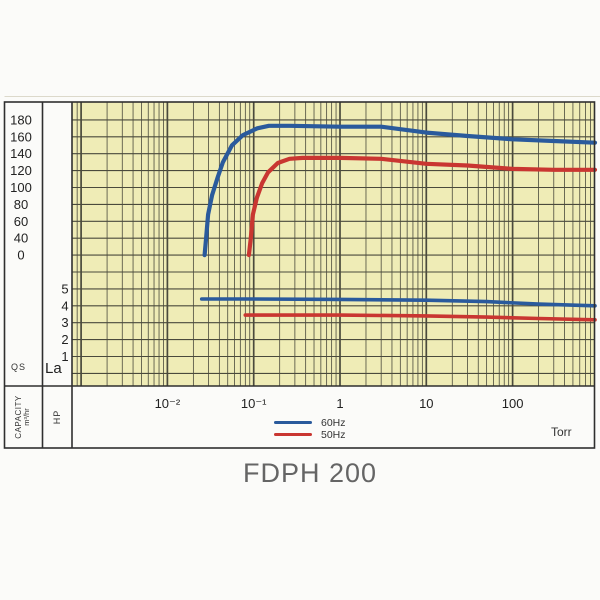  I want to click on capacity-tick-label: 0, so click(20, 255).